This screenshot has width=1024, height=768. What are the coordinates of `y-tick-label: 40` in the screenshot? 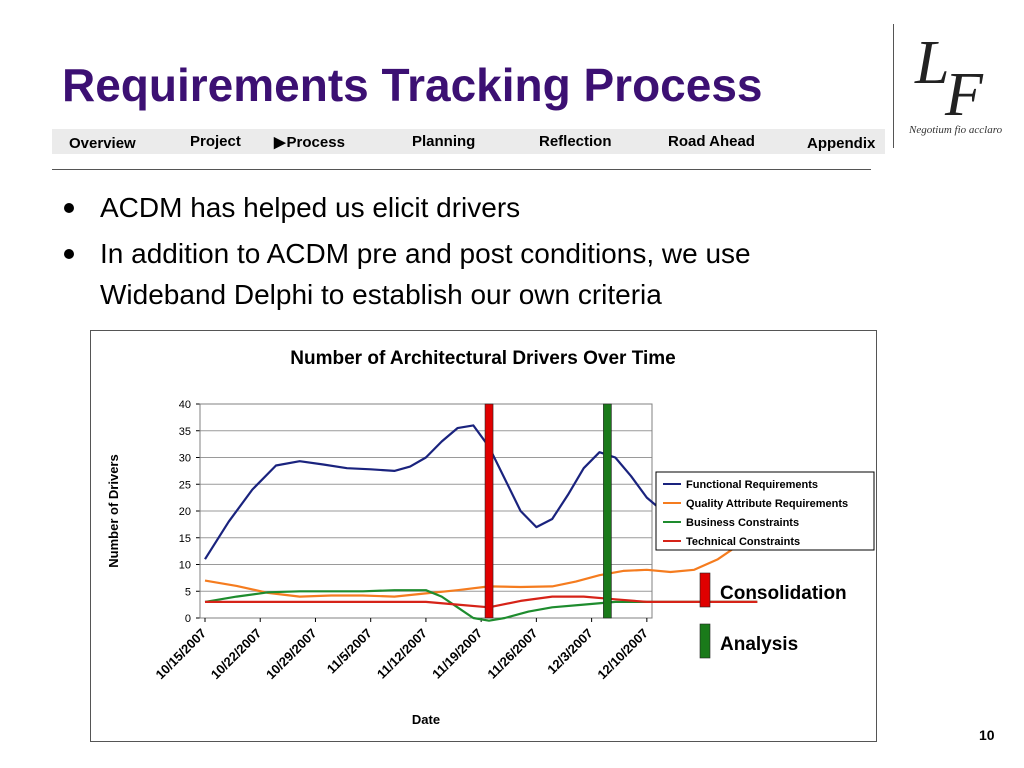 It's located at (185, 405).